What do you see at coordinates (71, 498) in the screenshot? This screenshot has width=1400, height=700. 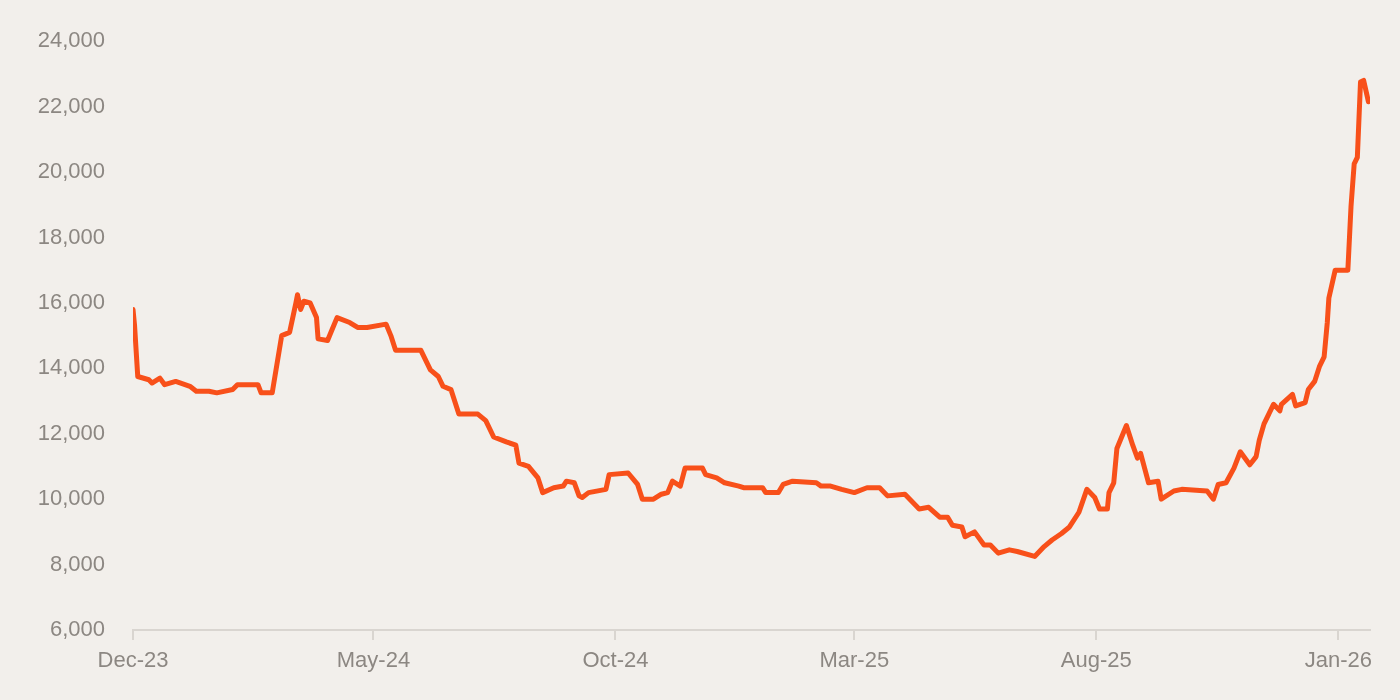 I see `y-tick-label: 10,000` at bounding box center [71, 498].